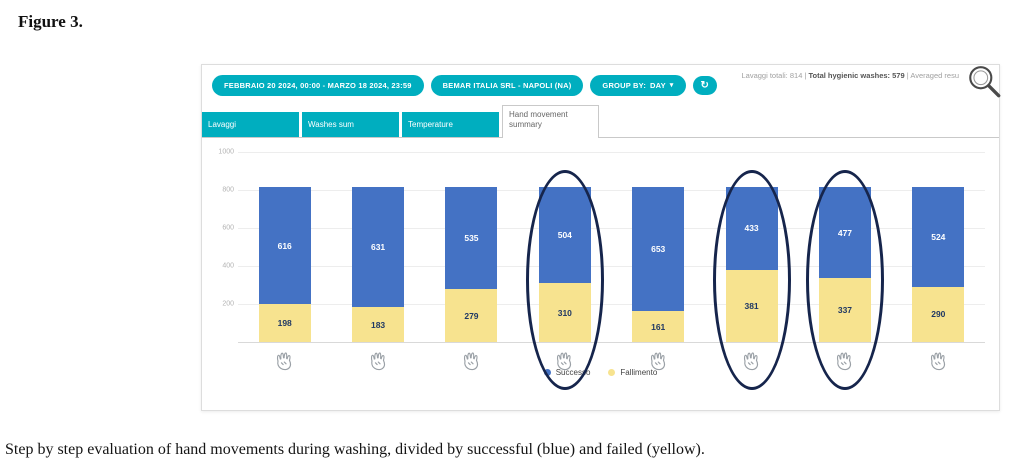  I want to click on legend-item: Fallimento, so click(632, 372).